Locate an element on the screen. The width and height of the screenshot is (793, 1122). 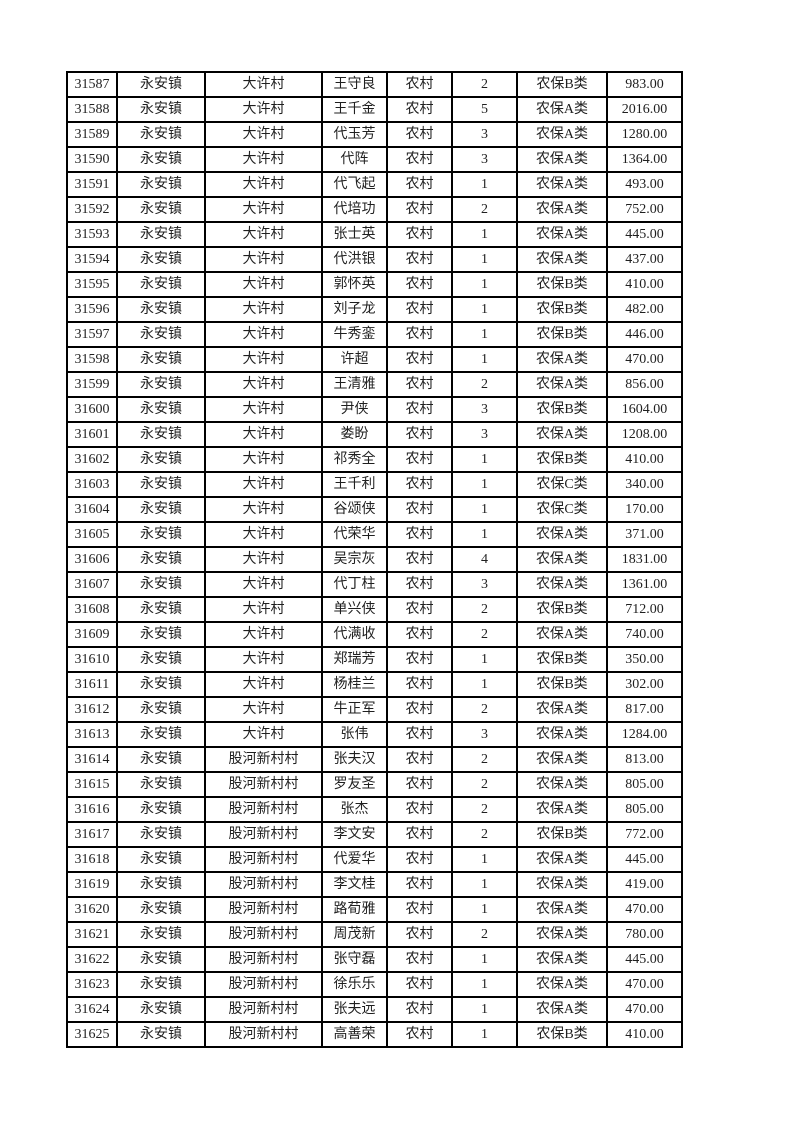
cell-serial-number: 31591 is located at coordinates (93, 185).